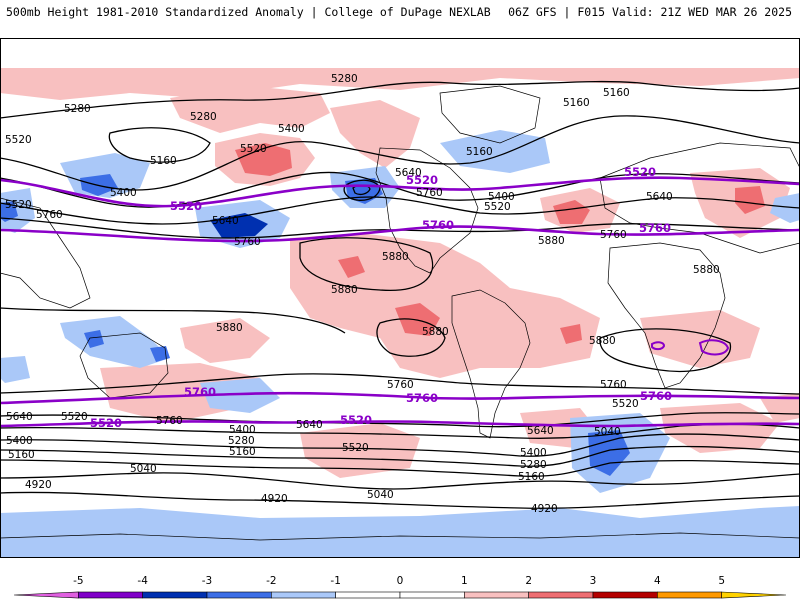 This screenshot has width=800, height=600. I want to click on purple-contour-5520-north, so click(400, 192).